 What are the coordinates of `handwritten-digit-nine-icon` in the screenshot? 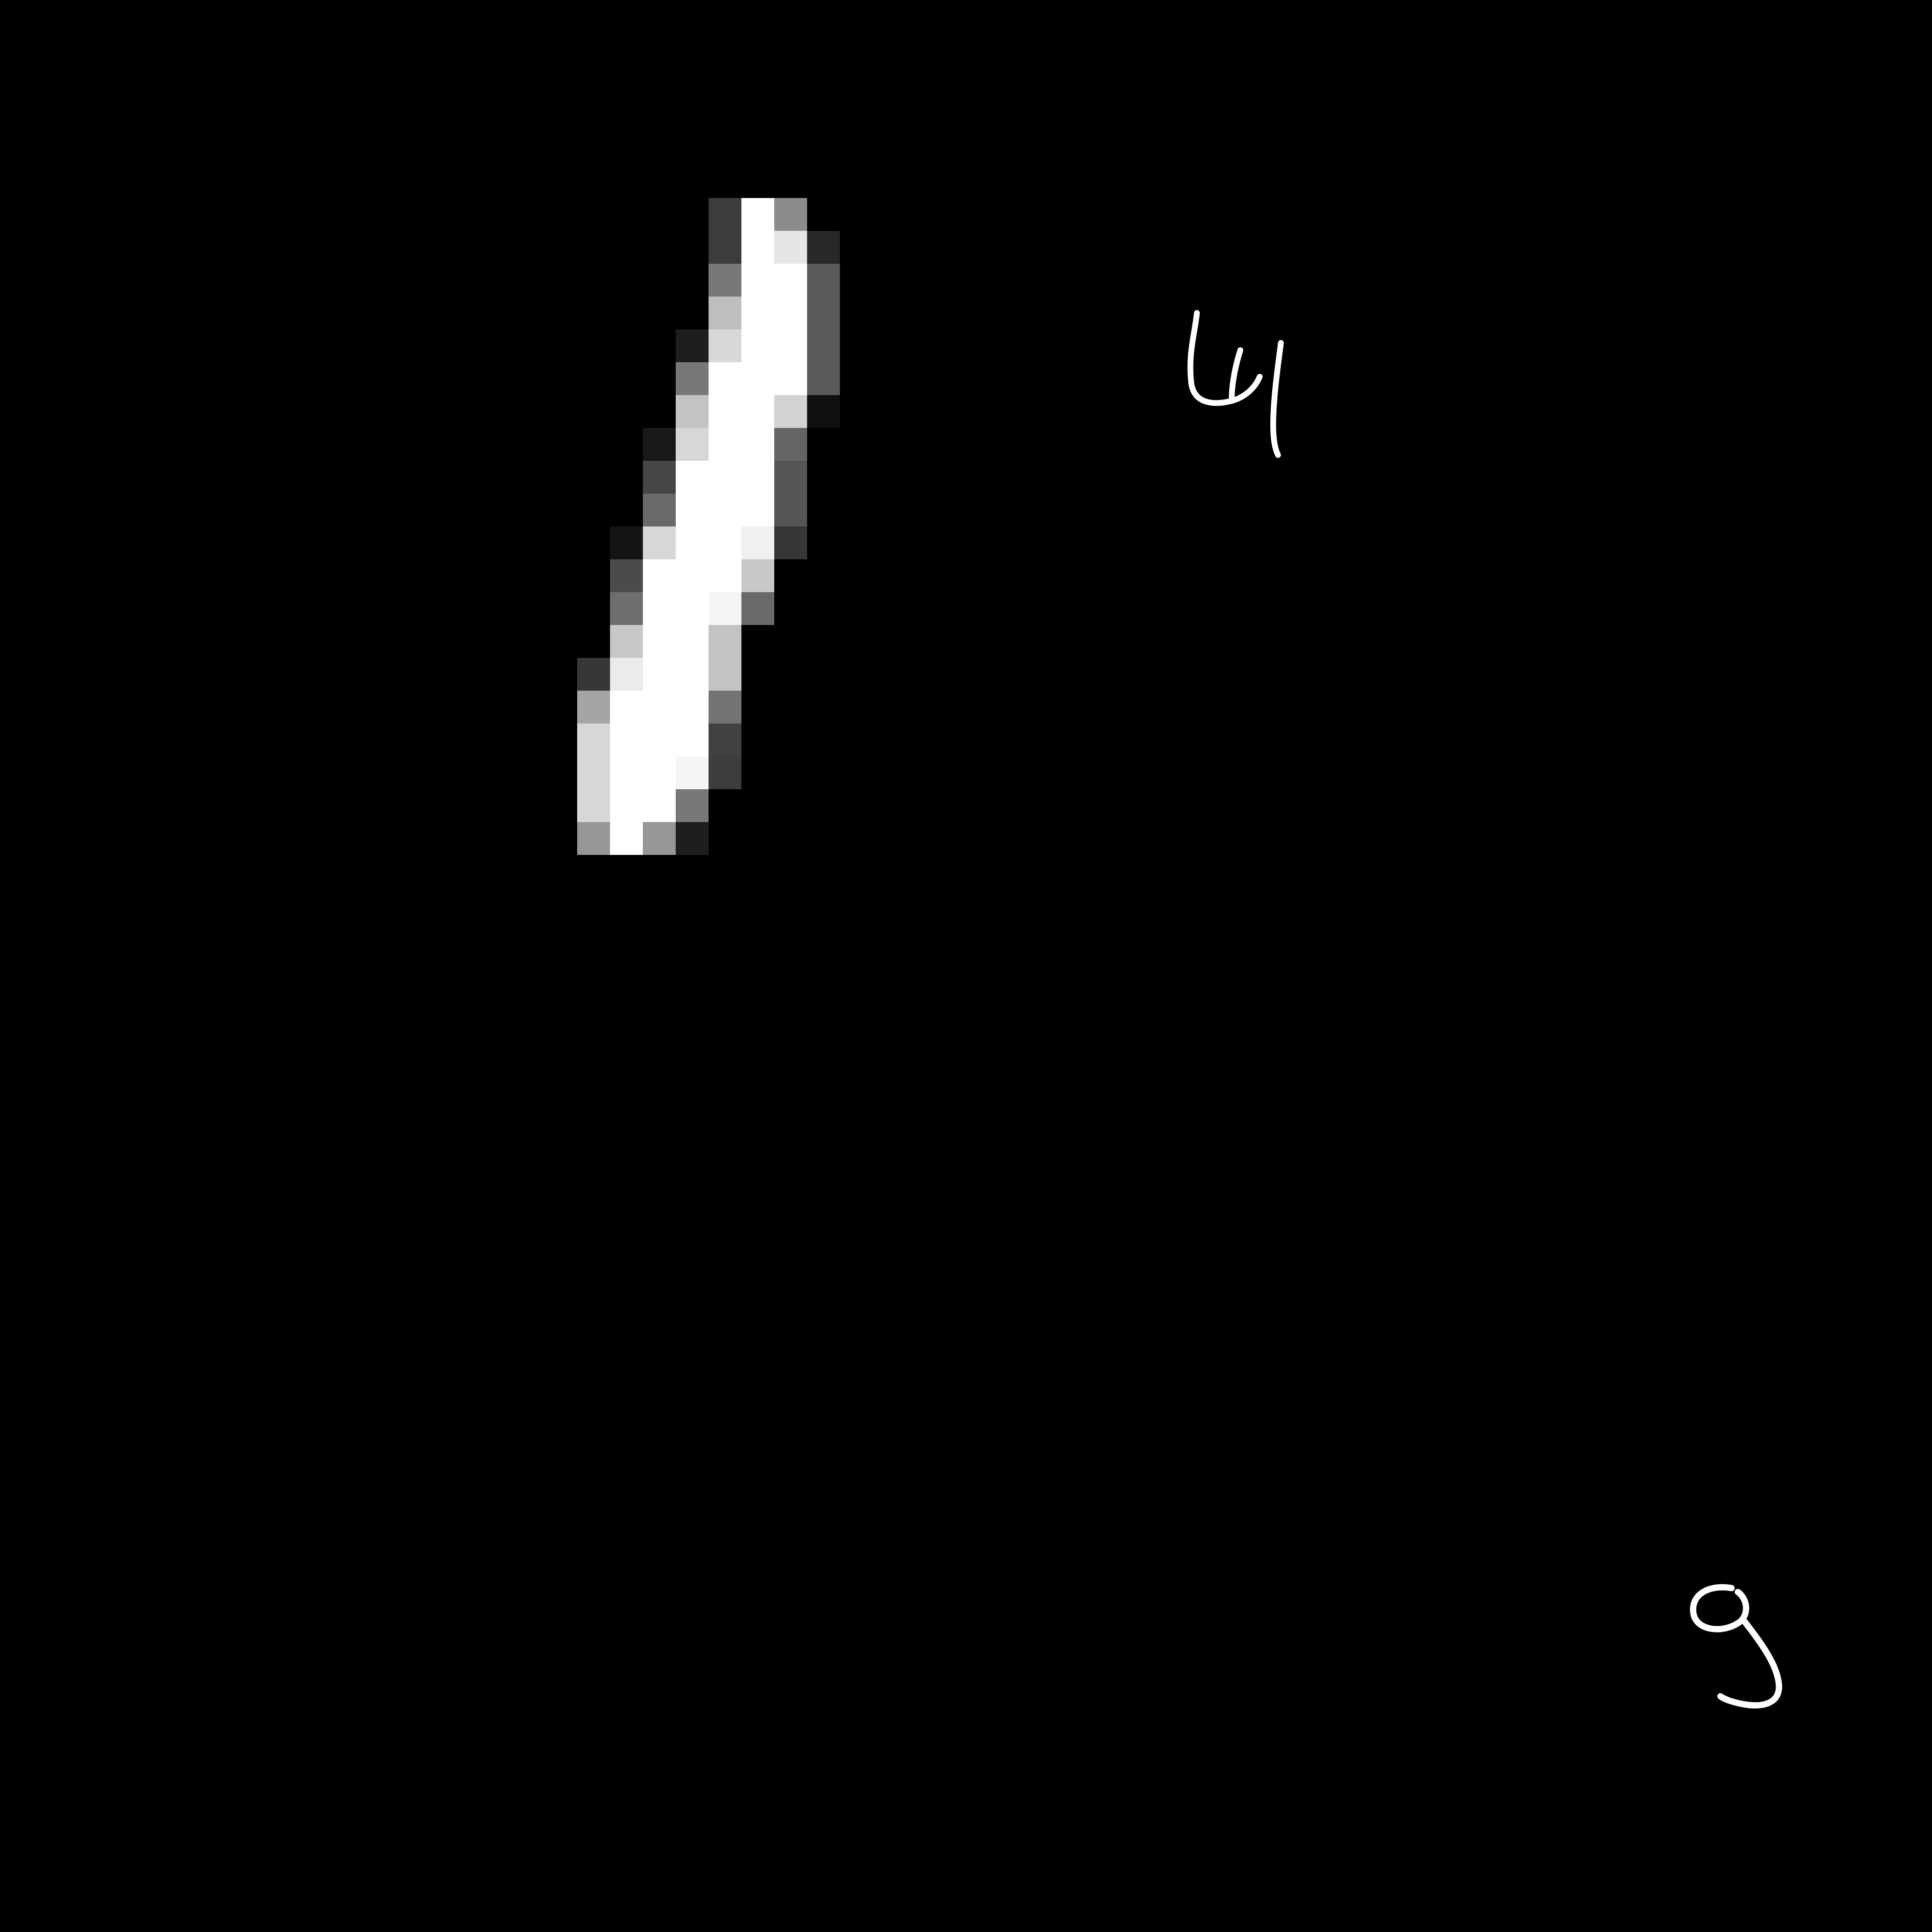 It's located at (1736, 1646).